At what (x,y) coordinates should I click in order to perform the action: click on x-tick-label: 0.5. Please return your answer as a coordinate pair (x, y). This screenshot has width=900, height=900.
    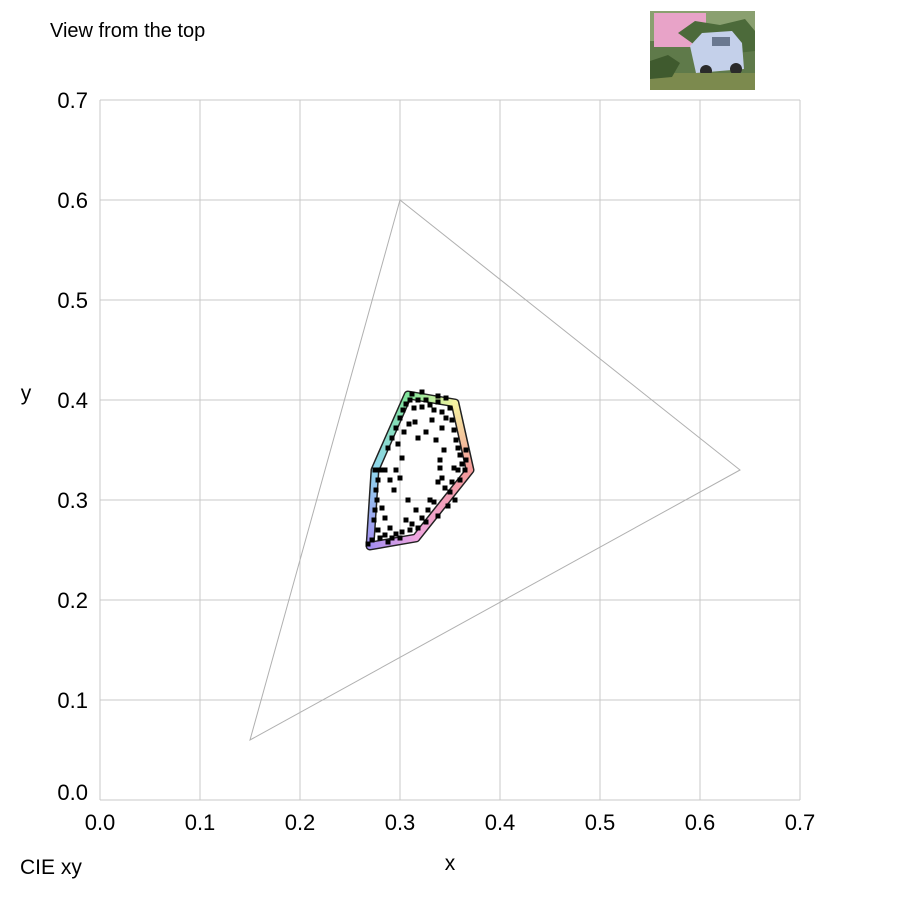
    Looking at the image, I should click on (600, 822).